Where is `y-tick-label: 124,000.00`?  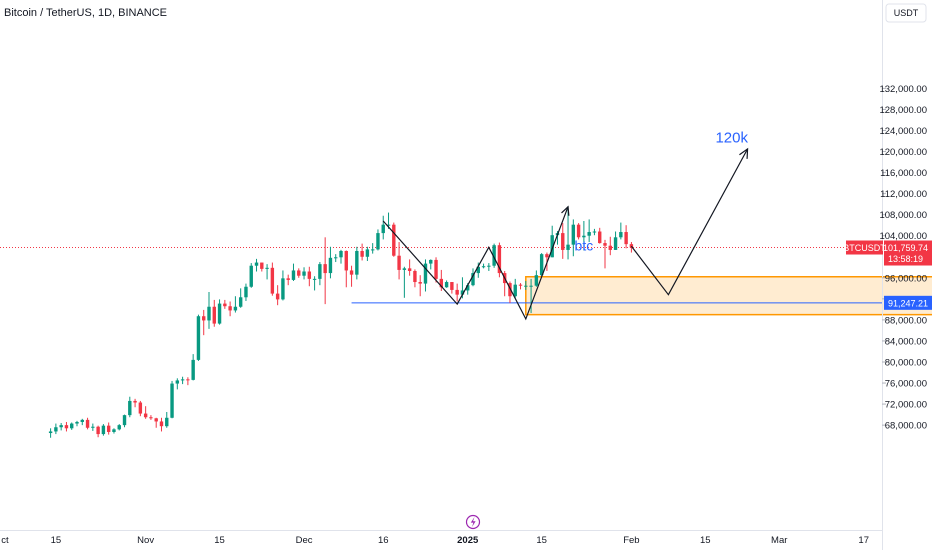
y-tick-label: 124,000.00 is located at coordinates (903, 131).